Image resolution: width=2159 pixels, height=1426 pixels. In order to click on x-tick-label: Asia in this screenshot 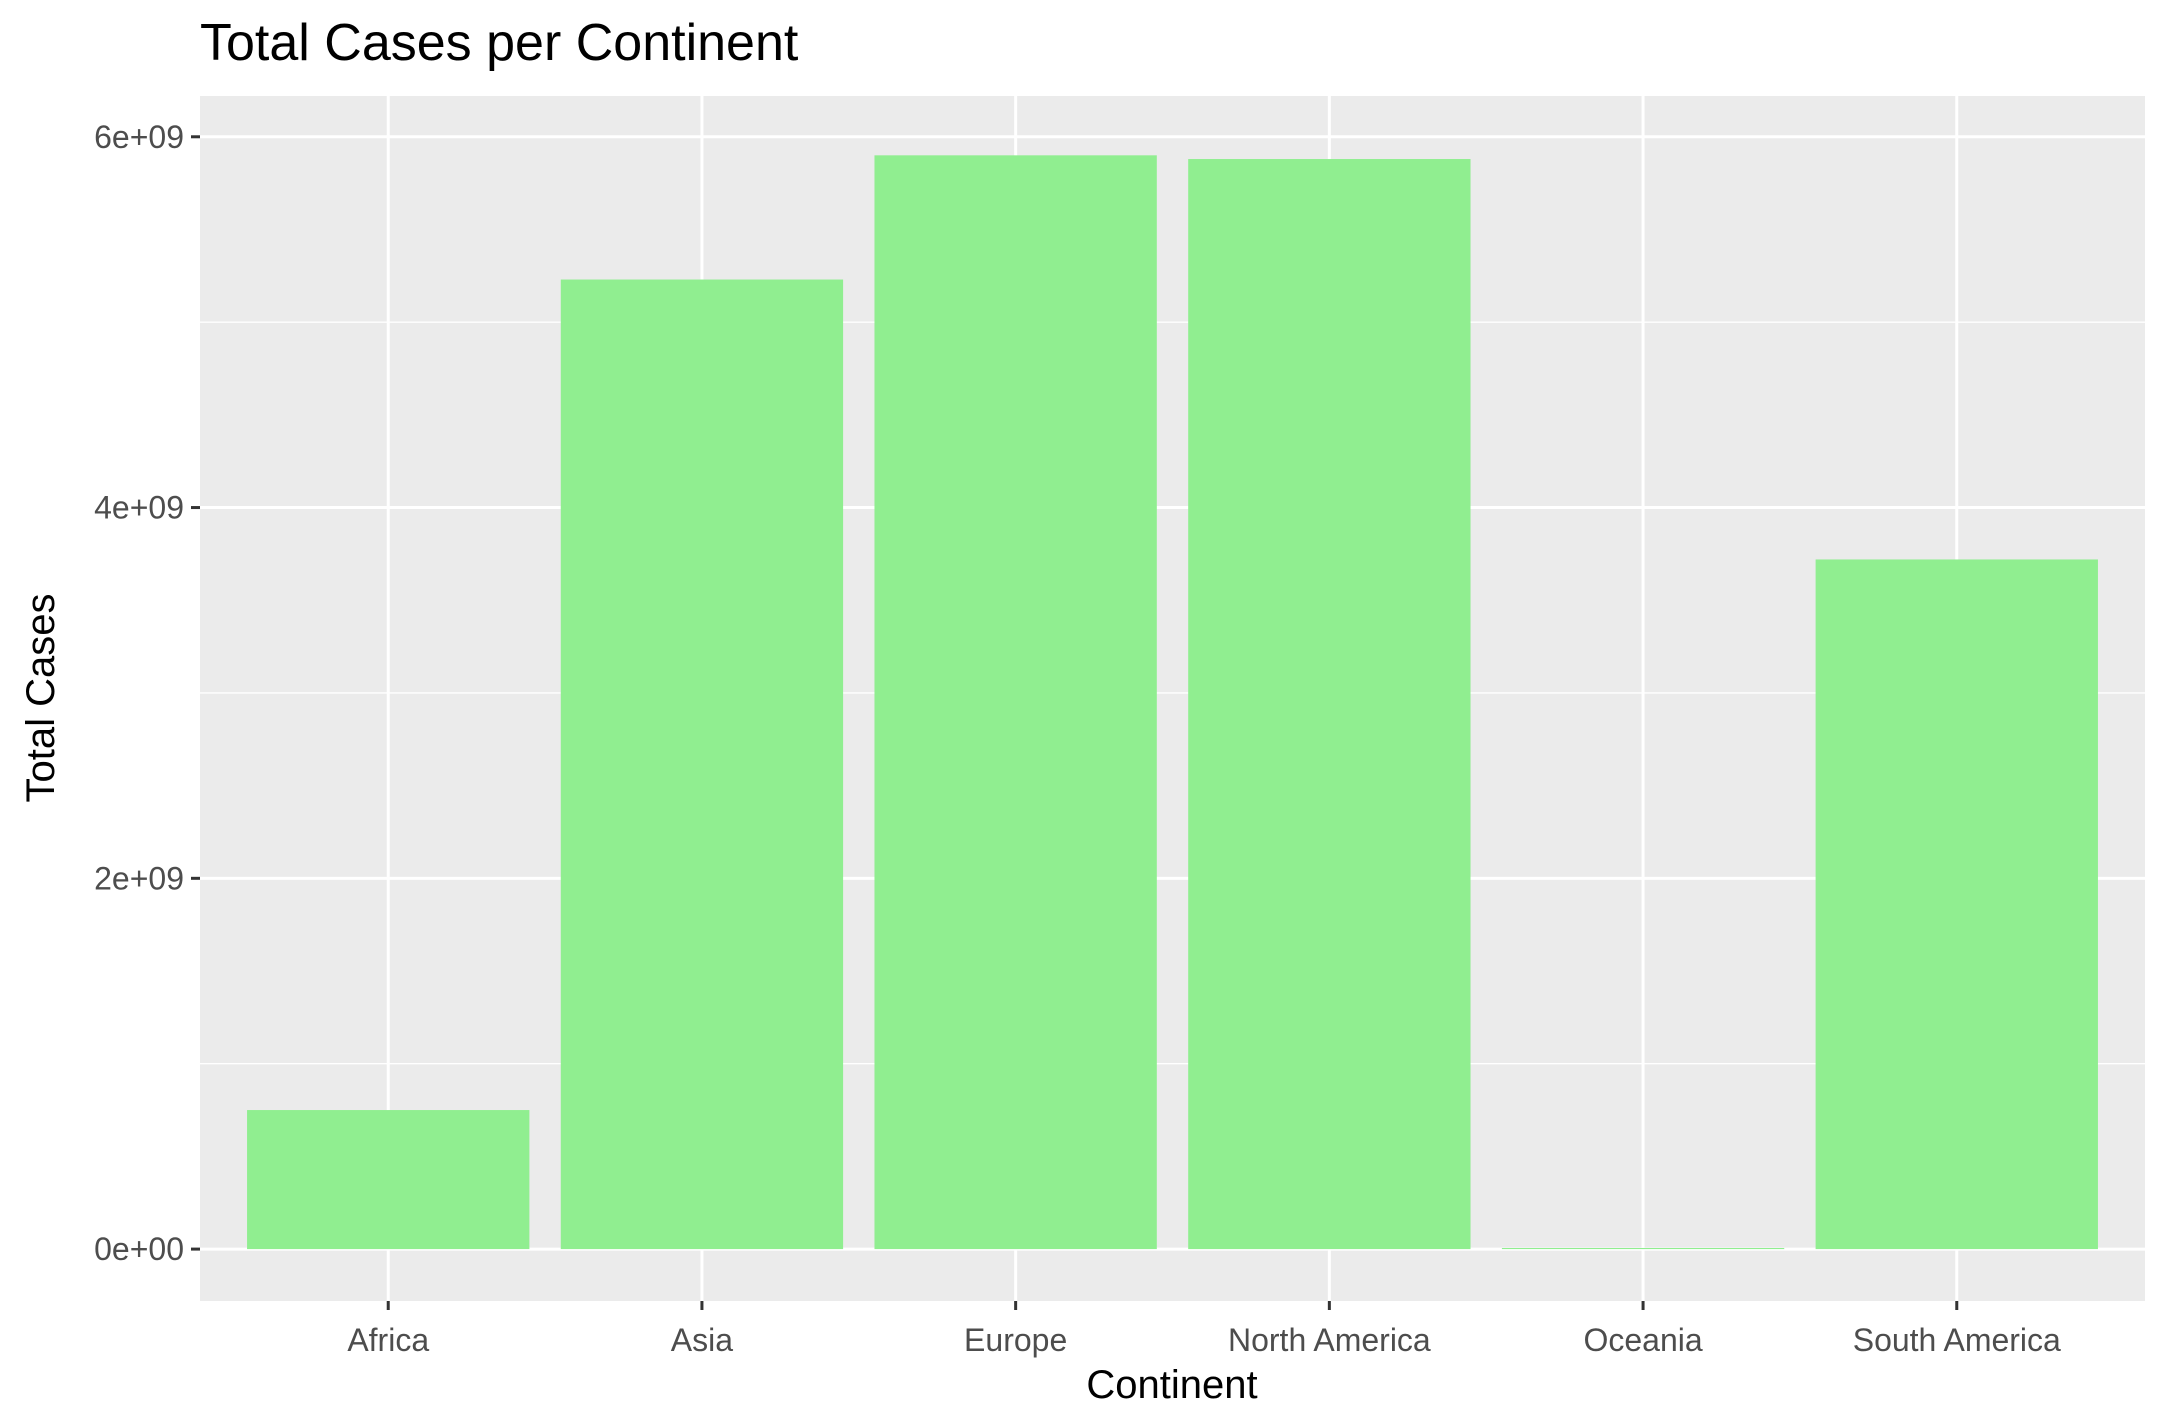, I will do `click(702, 1340)`.